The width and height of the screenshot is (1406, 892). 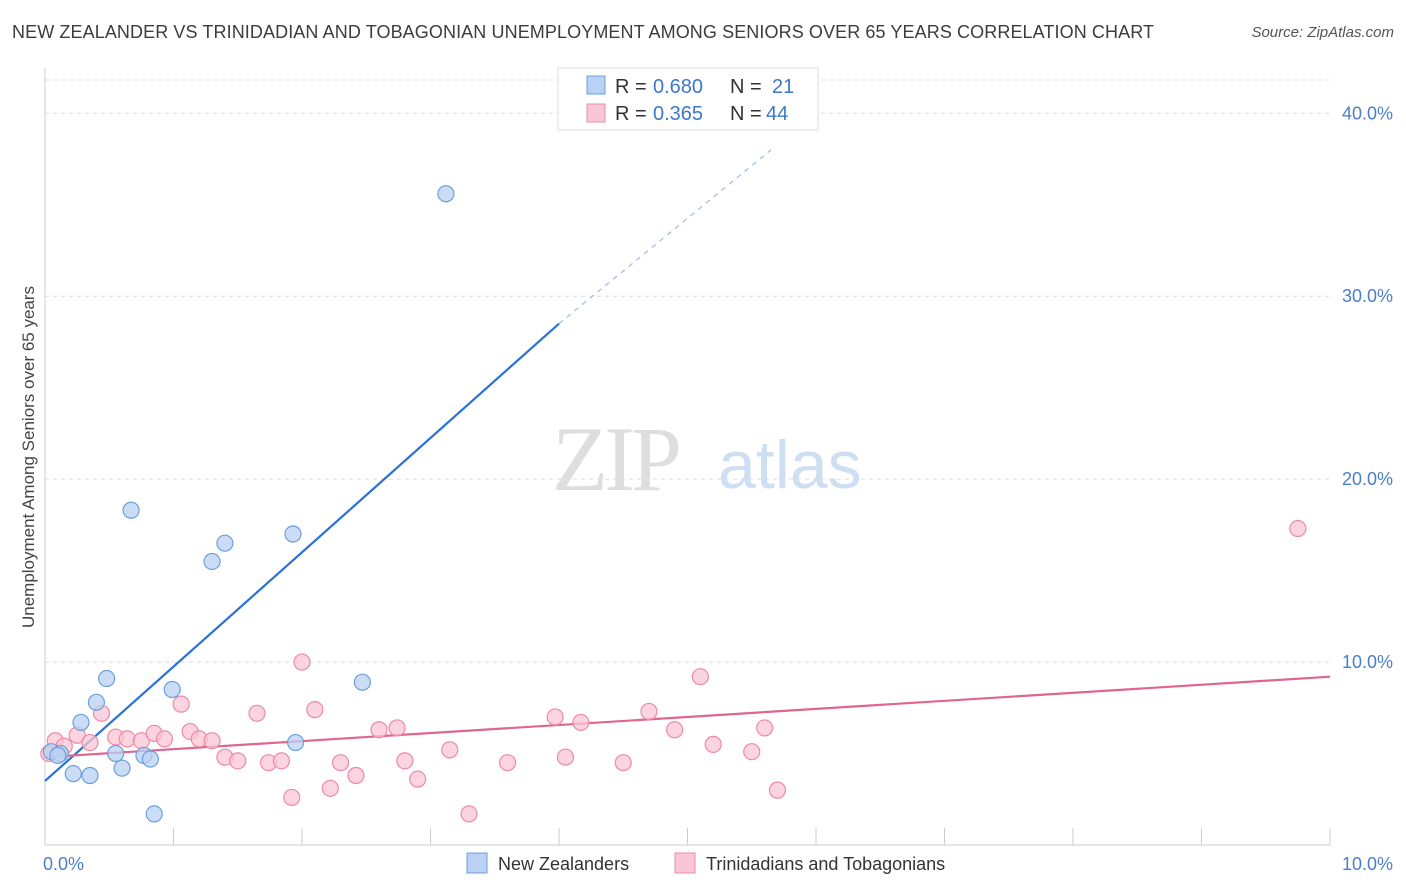 I want to click on legend-n-label-0: N =, so click(x=746, y=87).